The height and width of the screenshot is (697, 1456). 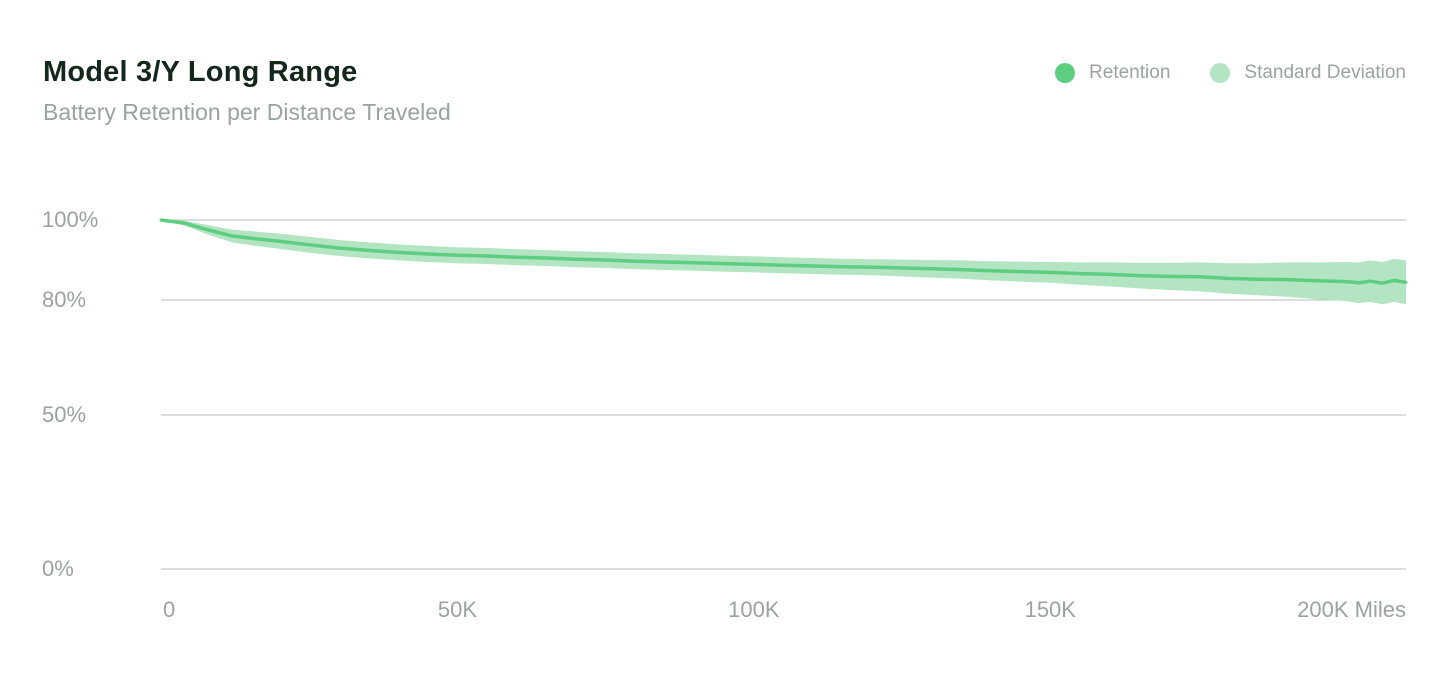 I want to click on y-tick-label: 80%, so click(x=64, y=299).